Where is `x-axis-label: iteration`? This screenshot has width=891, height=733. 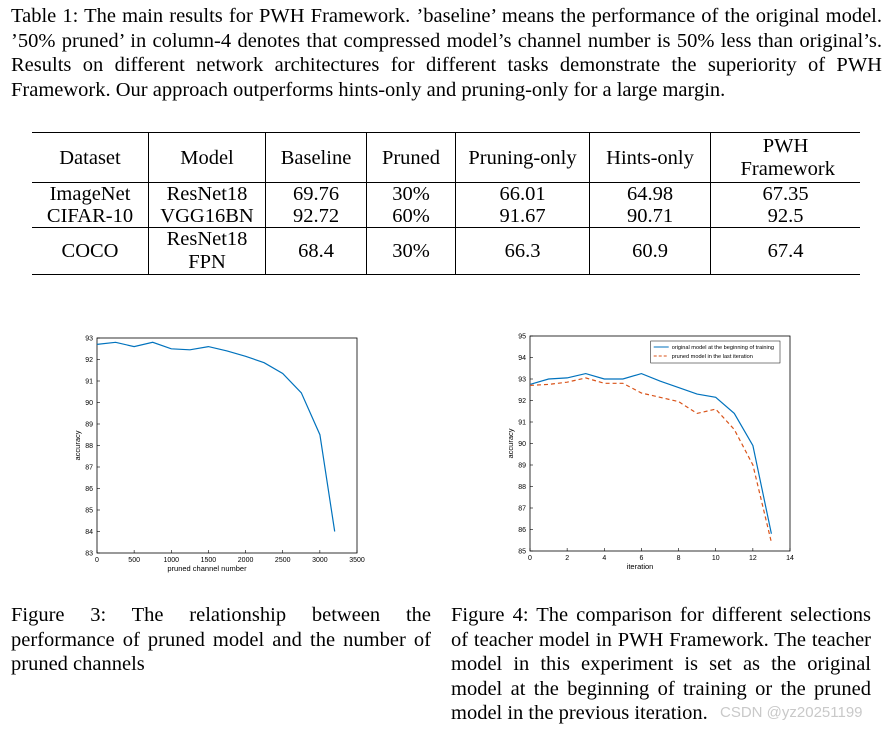 x-axis-label: iteration is located at coordinates (640, 566).